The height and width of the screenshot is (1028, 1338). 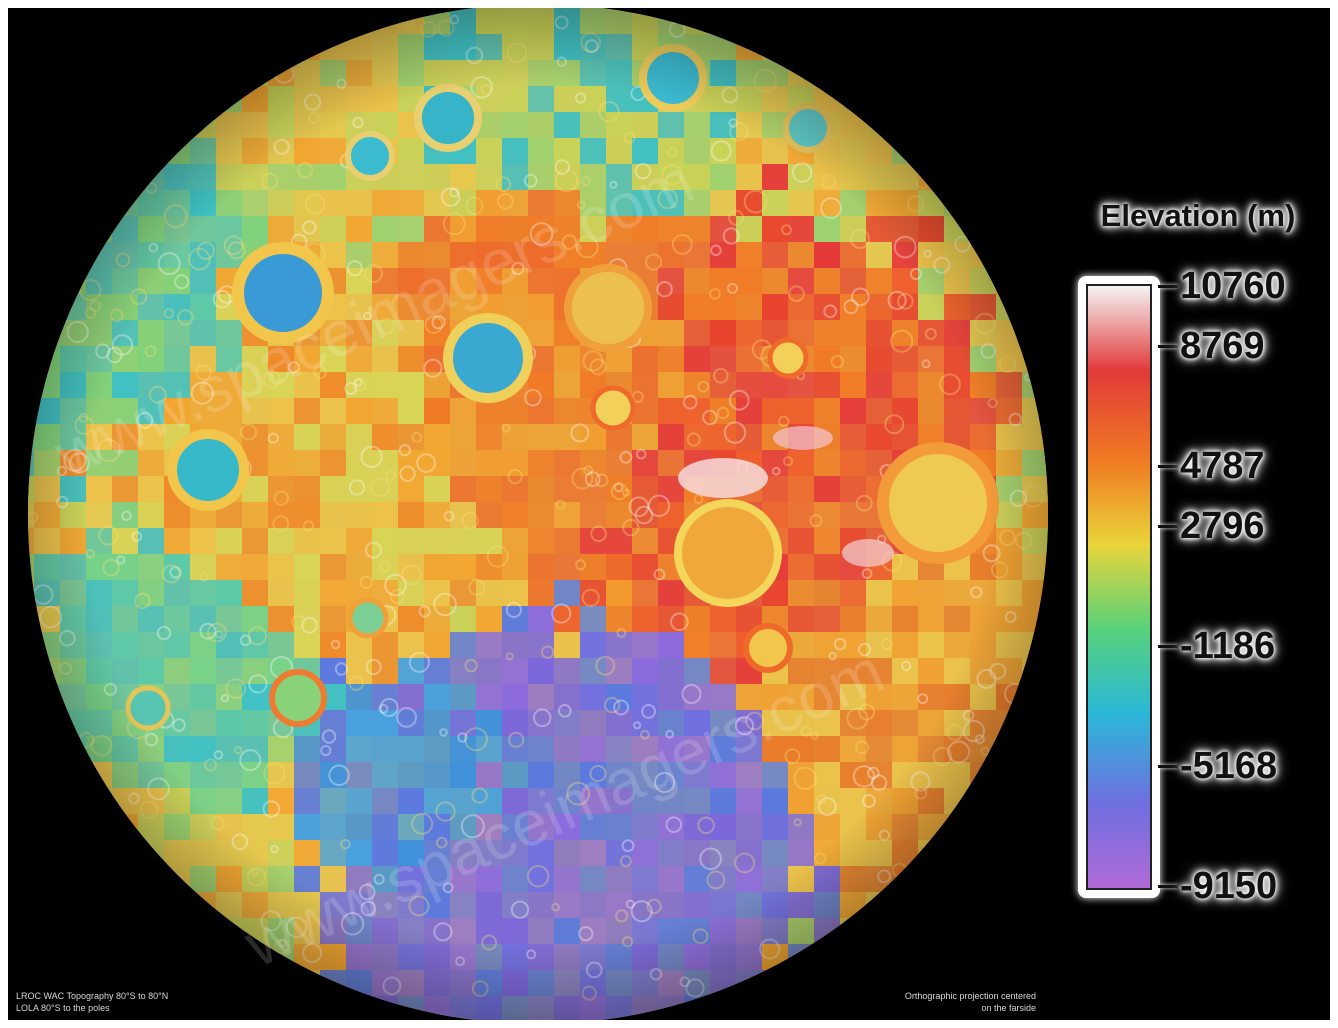 I want to click on caption-left-line-2: LOLA 80°S to the poles, so click(x=63, y=1008).